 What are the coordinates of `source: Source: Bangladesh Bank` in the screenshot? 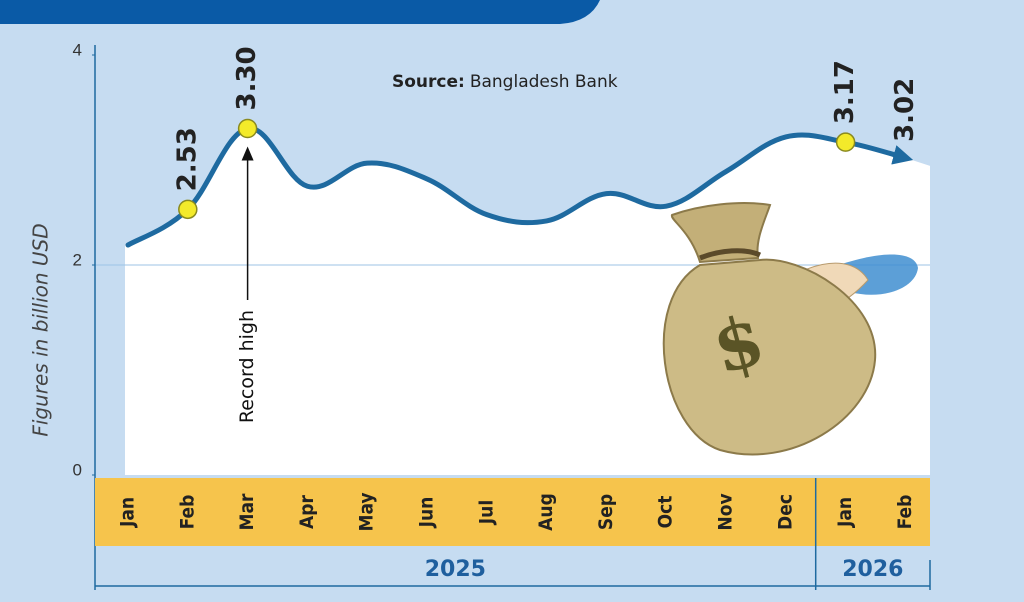 It's located at (505, 82).